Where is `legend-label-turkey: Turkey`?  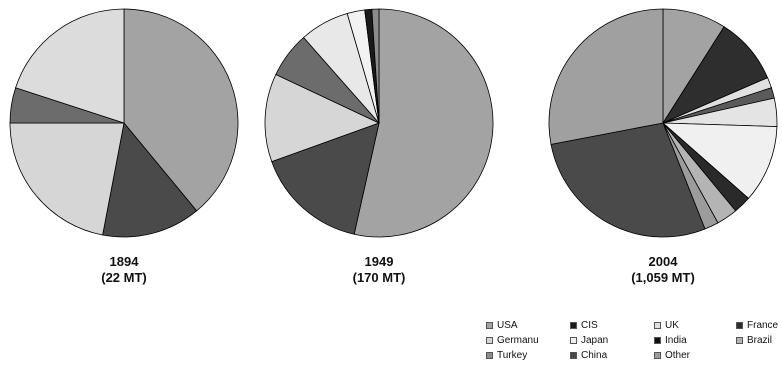 legend-label-turkey: Turkey is located at coordinates (512, 355).